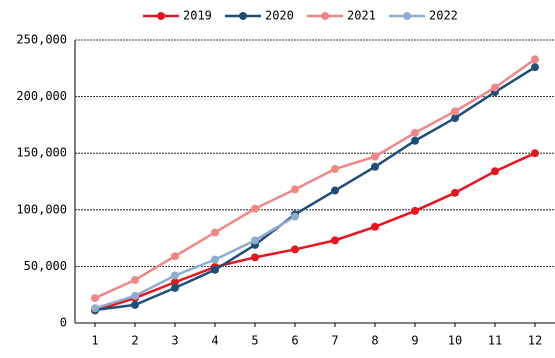 This screenshot has width=555, height=358. Describe the element at coordinates (41, 153) in the screenshot. I see `y-tick-label: 150,000` at that location.